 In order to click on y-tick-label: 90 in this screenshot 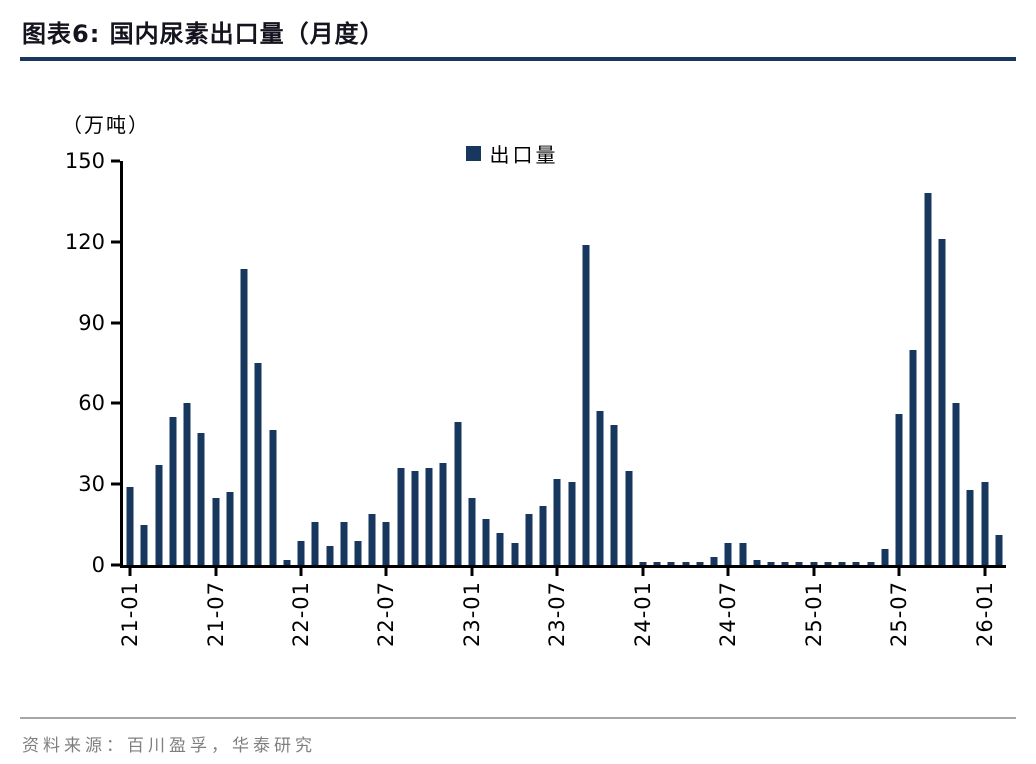, I will do `click(91, 322)`.